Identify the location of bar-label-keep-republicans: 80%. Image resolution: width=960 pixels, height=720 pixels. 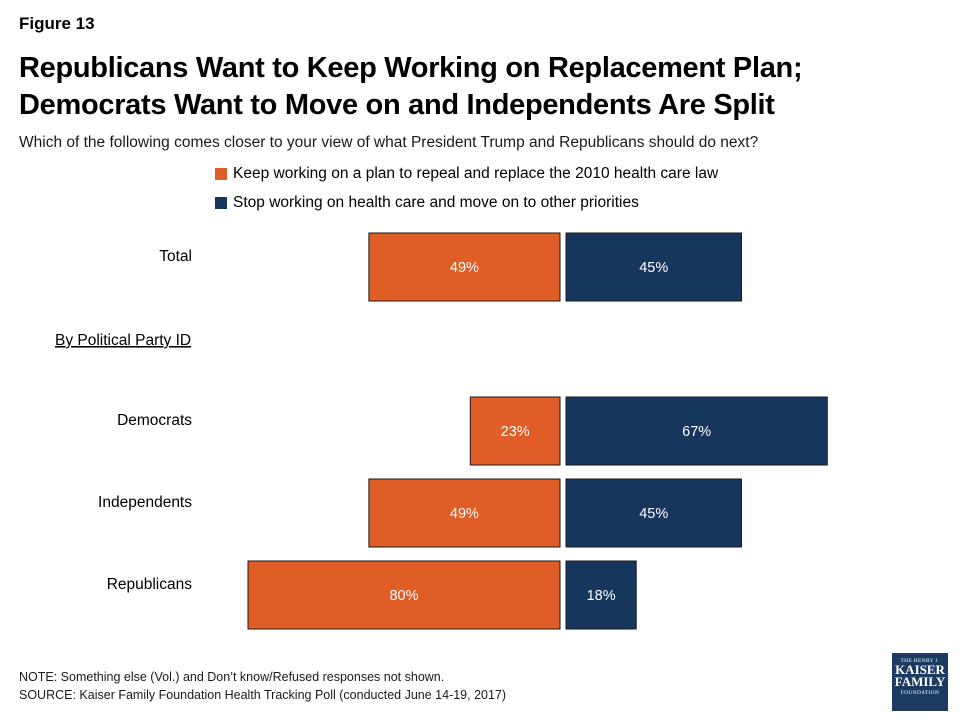
(403, 596).